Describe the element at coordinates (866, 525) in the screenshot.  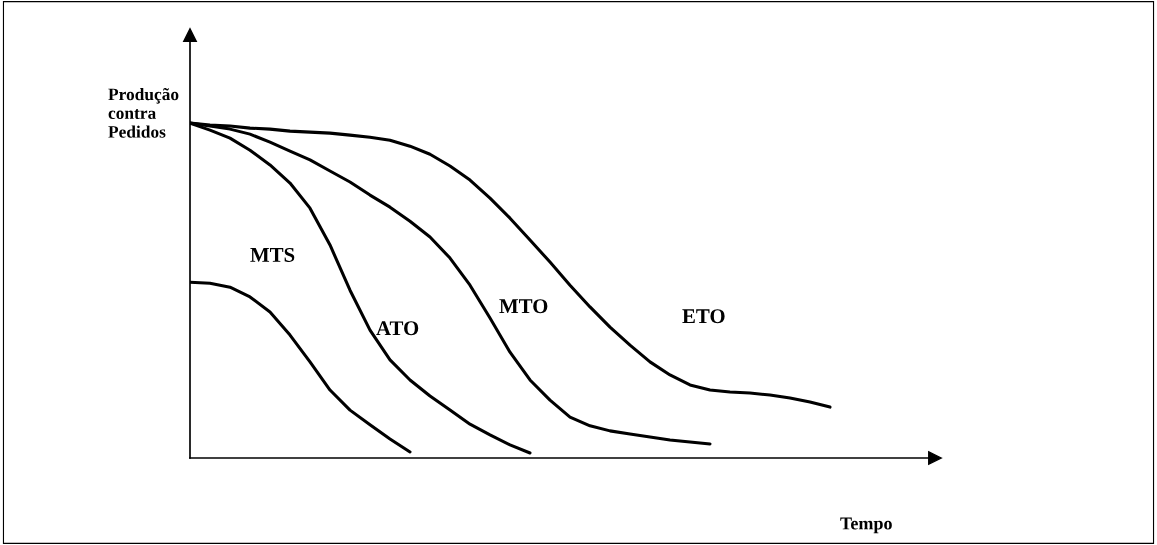
I see `x-axis-title: Tempo` at that location.